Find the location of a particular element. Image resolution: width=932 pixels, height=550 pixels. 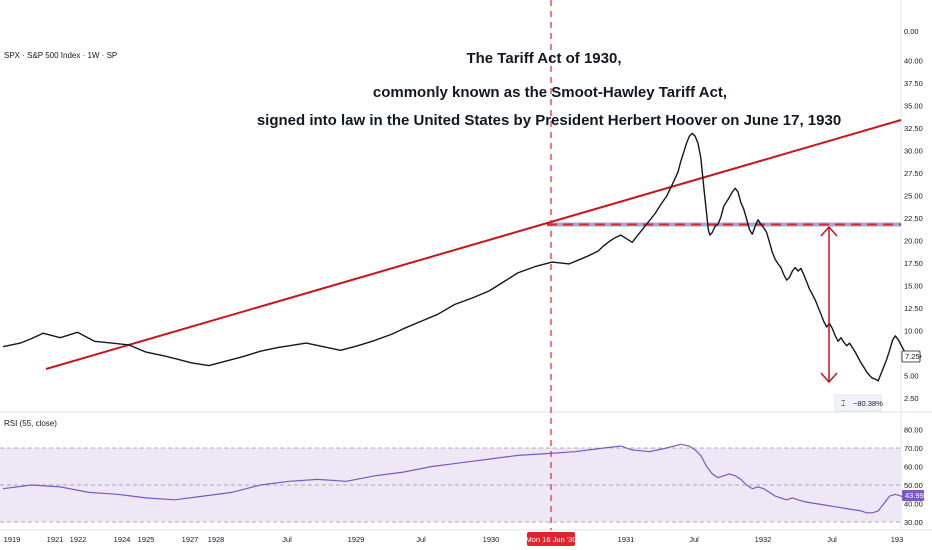

event-date-label: Mon 16 Jun '30 is located at coordinates (550, 539).